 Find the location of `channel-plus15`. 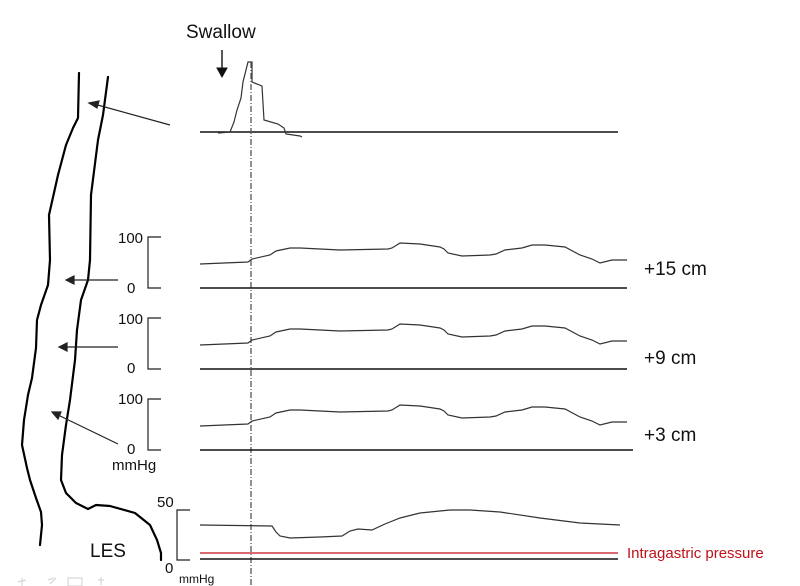

channel-plus15 is located at coordinates (413, 265).